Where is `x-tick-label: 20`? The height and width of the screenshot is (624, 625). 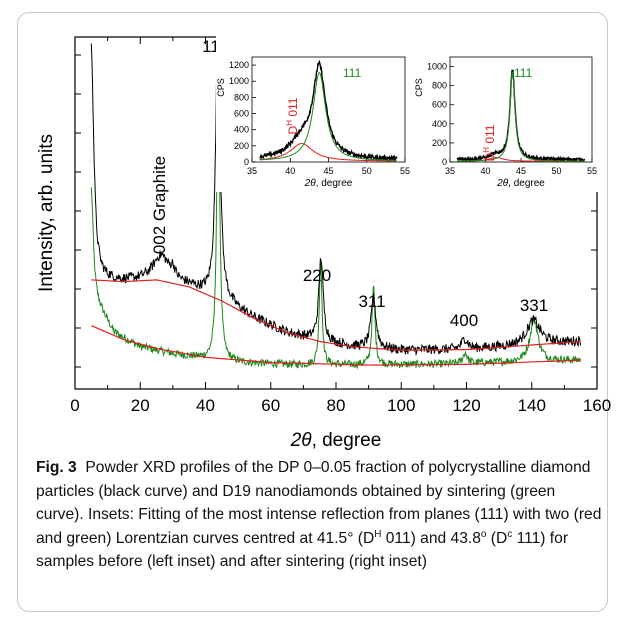 x-tick-label: 20 is located at coordinates (140, 405).